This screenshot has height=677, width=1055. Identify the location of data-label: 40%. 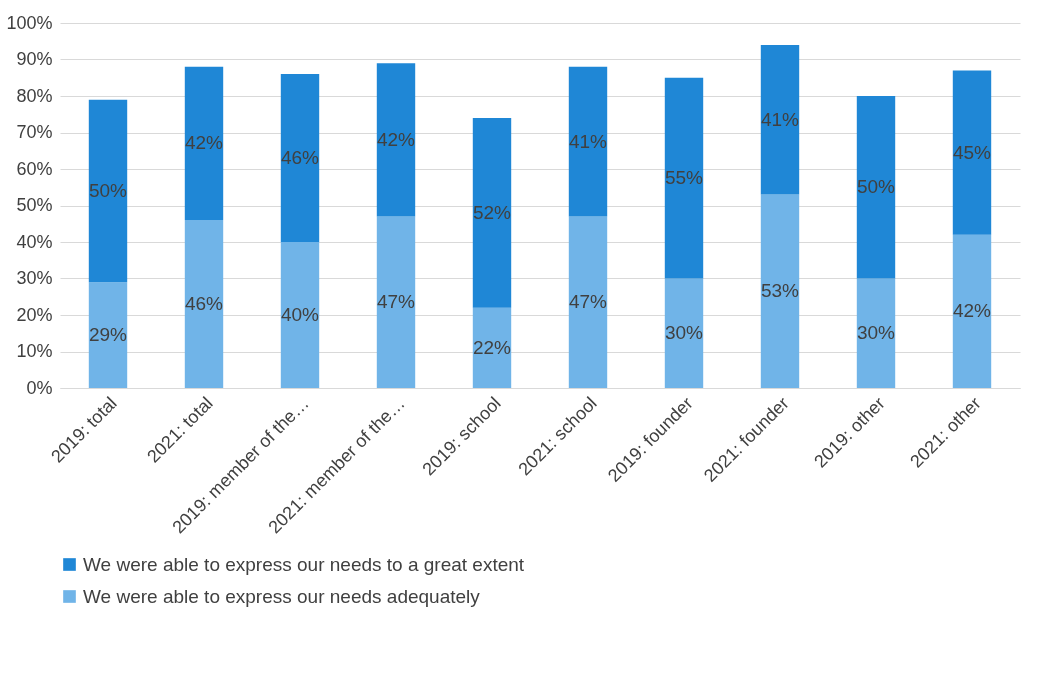
(300, 314).